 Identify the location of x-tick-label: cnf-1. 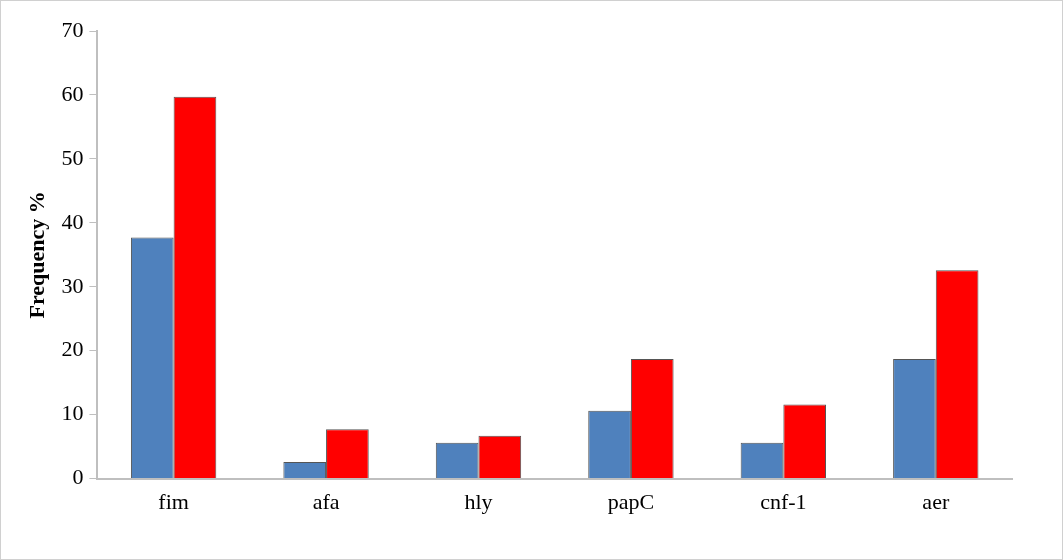
(783, 501).